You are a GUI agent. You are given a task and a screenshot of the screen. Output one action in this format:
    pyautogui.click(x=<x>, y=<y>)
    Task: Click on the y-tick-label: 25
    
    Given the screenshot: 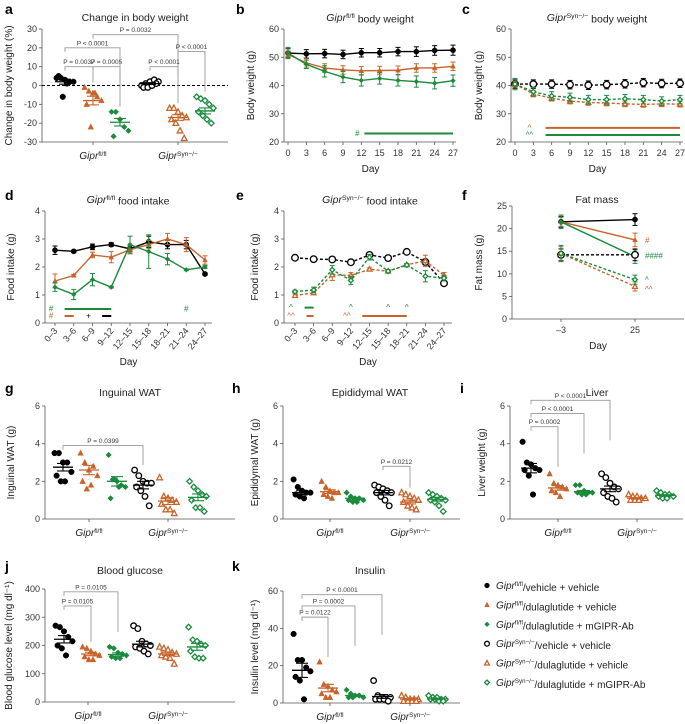 What is the action you would take?
    pyautogui.click(x=502, y=206)
    